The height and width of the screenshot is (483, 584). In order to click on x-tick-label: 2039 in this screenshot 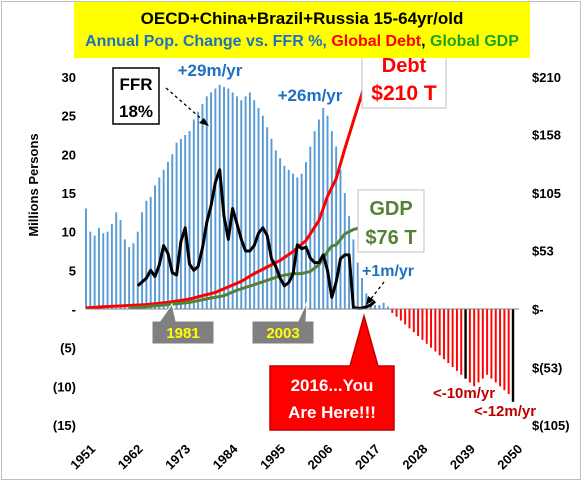, I will do `click(462, 456)`.